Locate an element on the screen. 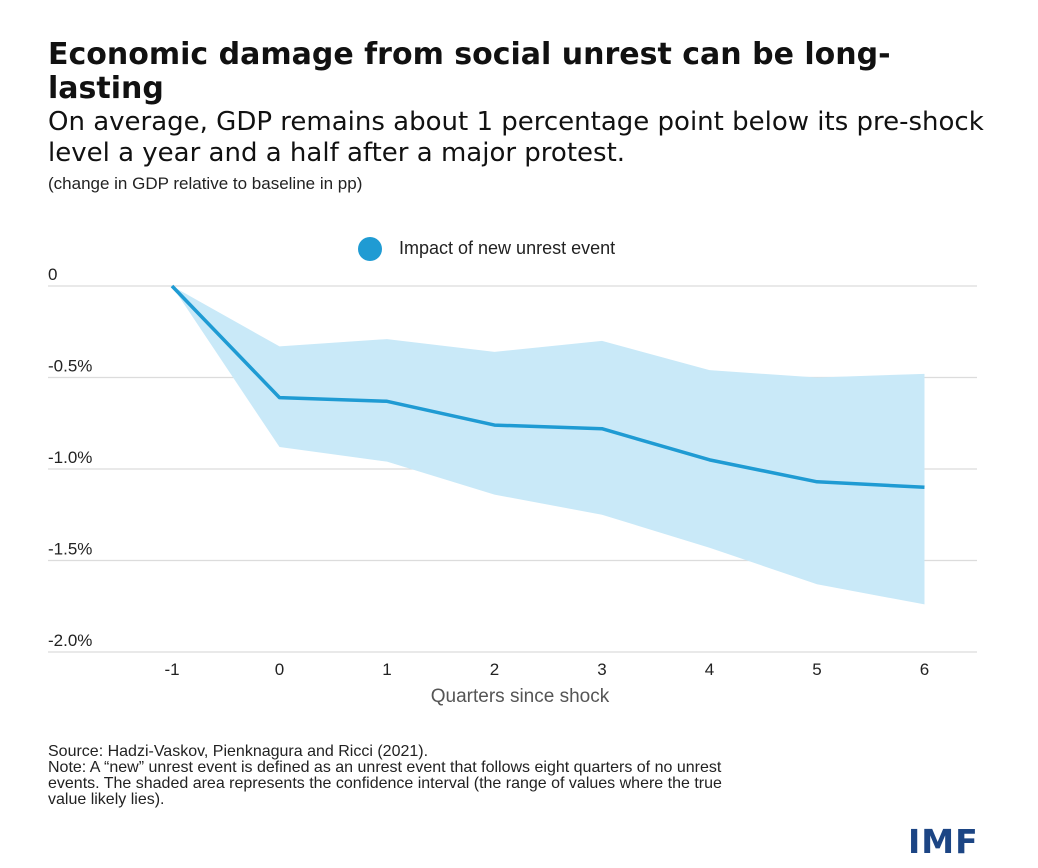  y-tick-label: -1.5% is located at coordinates (70, 549).